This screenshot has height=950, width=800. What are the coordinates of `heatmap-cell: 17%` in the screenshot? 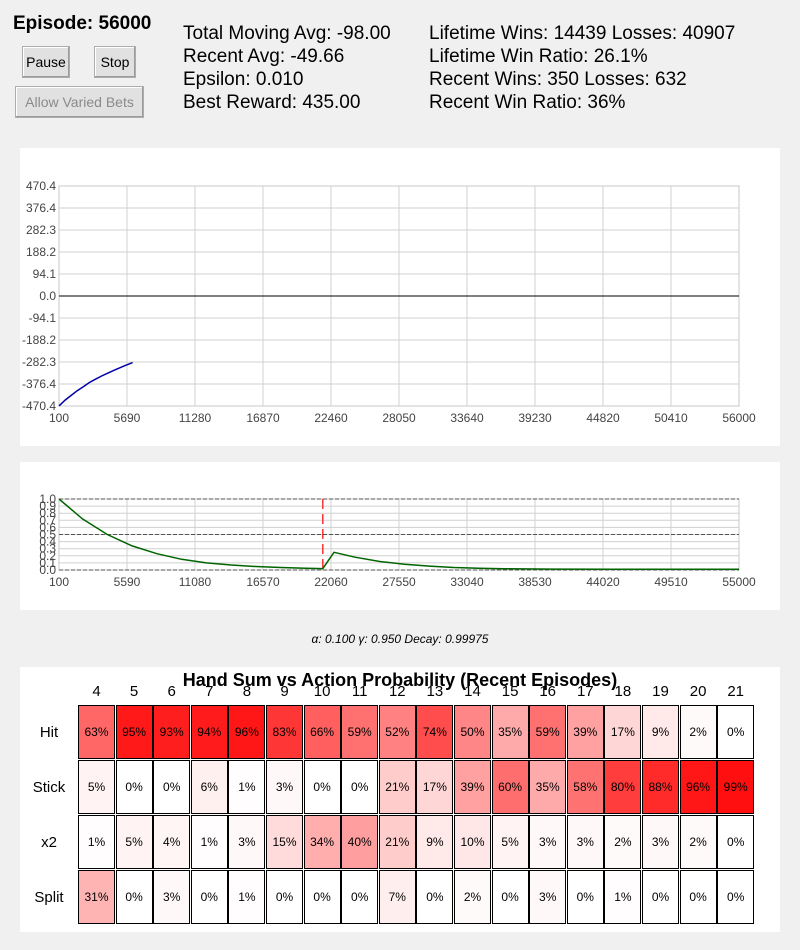 It's located at (623, 732).